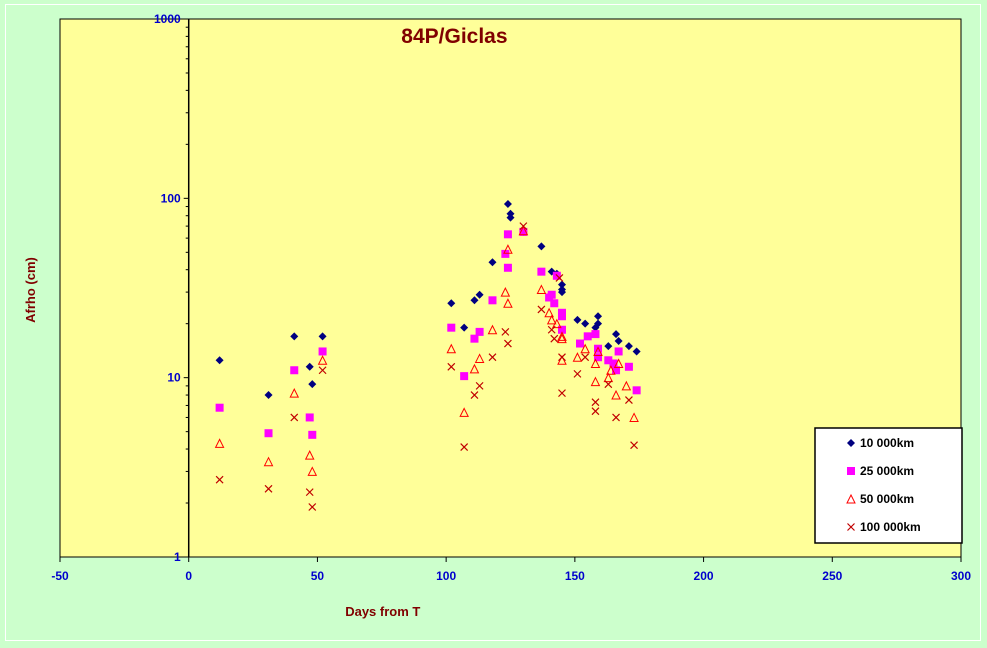 The height and width of the screenshot is (648, 987). What do you see at coordinates (30, 290) in the screenshot?
I see `y-axis-label: Afrho (cm)` at bounding box center [30, 290].